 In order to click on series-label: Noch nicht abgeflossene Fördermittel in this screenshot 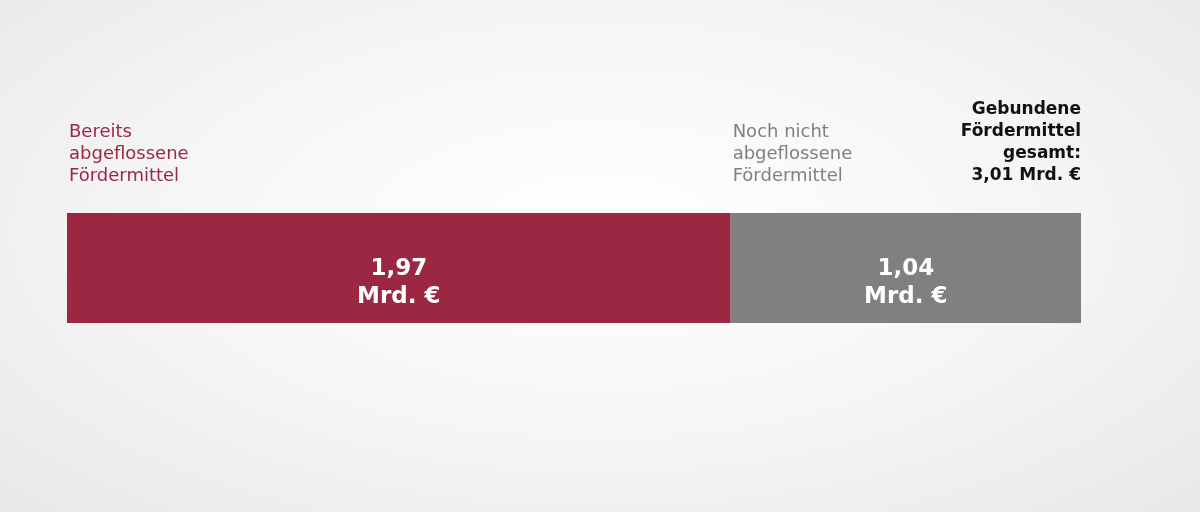, I will do `click(792, 152)`.